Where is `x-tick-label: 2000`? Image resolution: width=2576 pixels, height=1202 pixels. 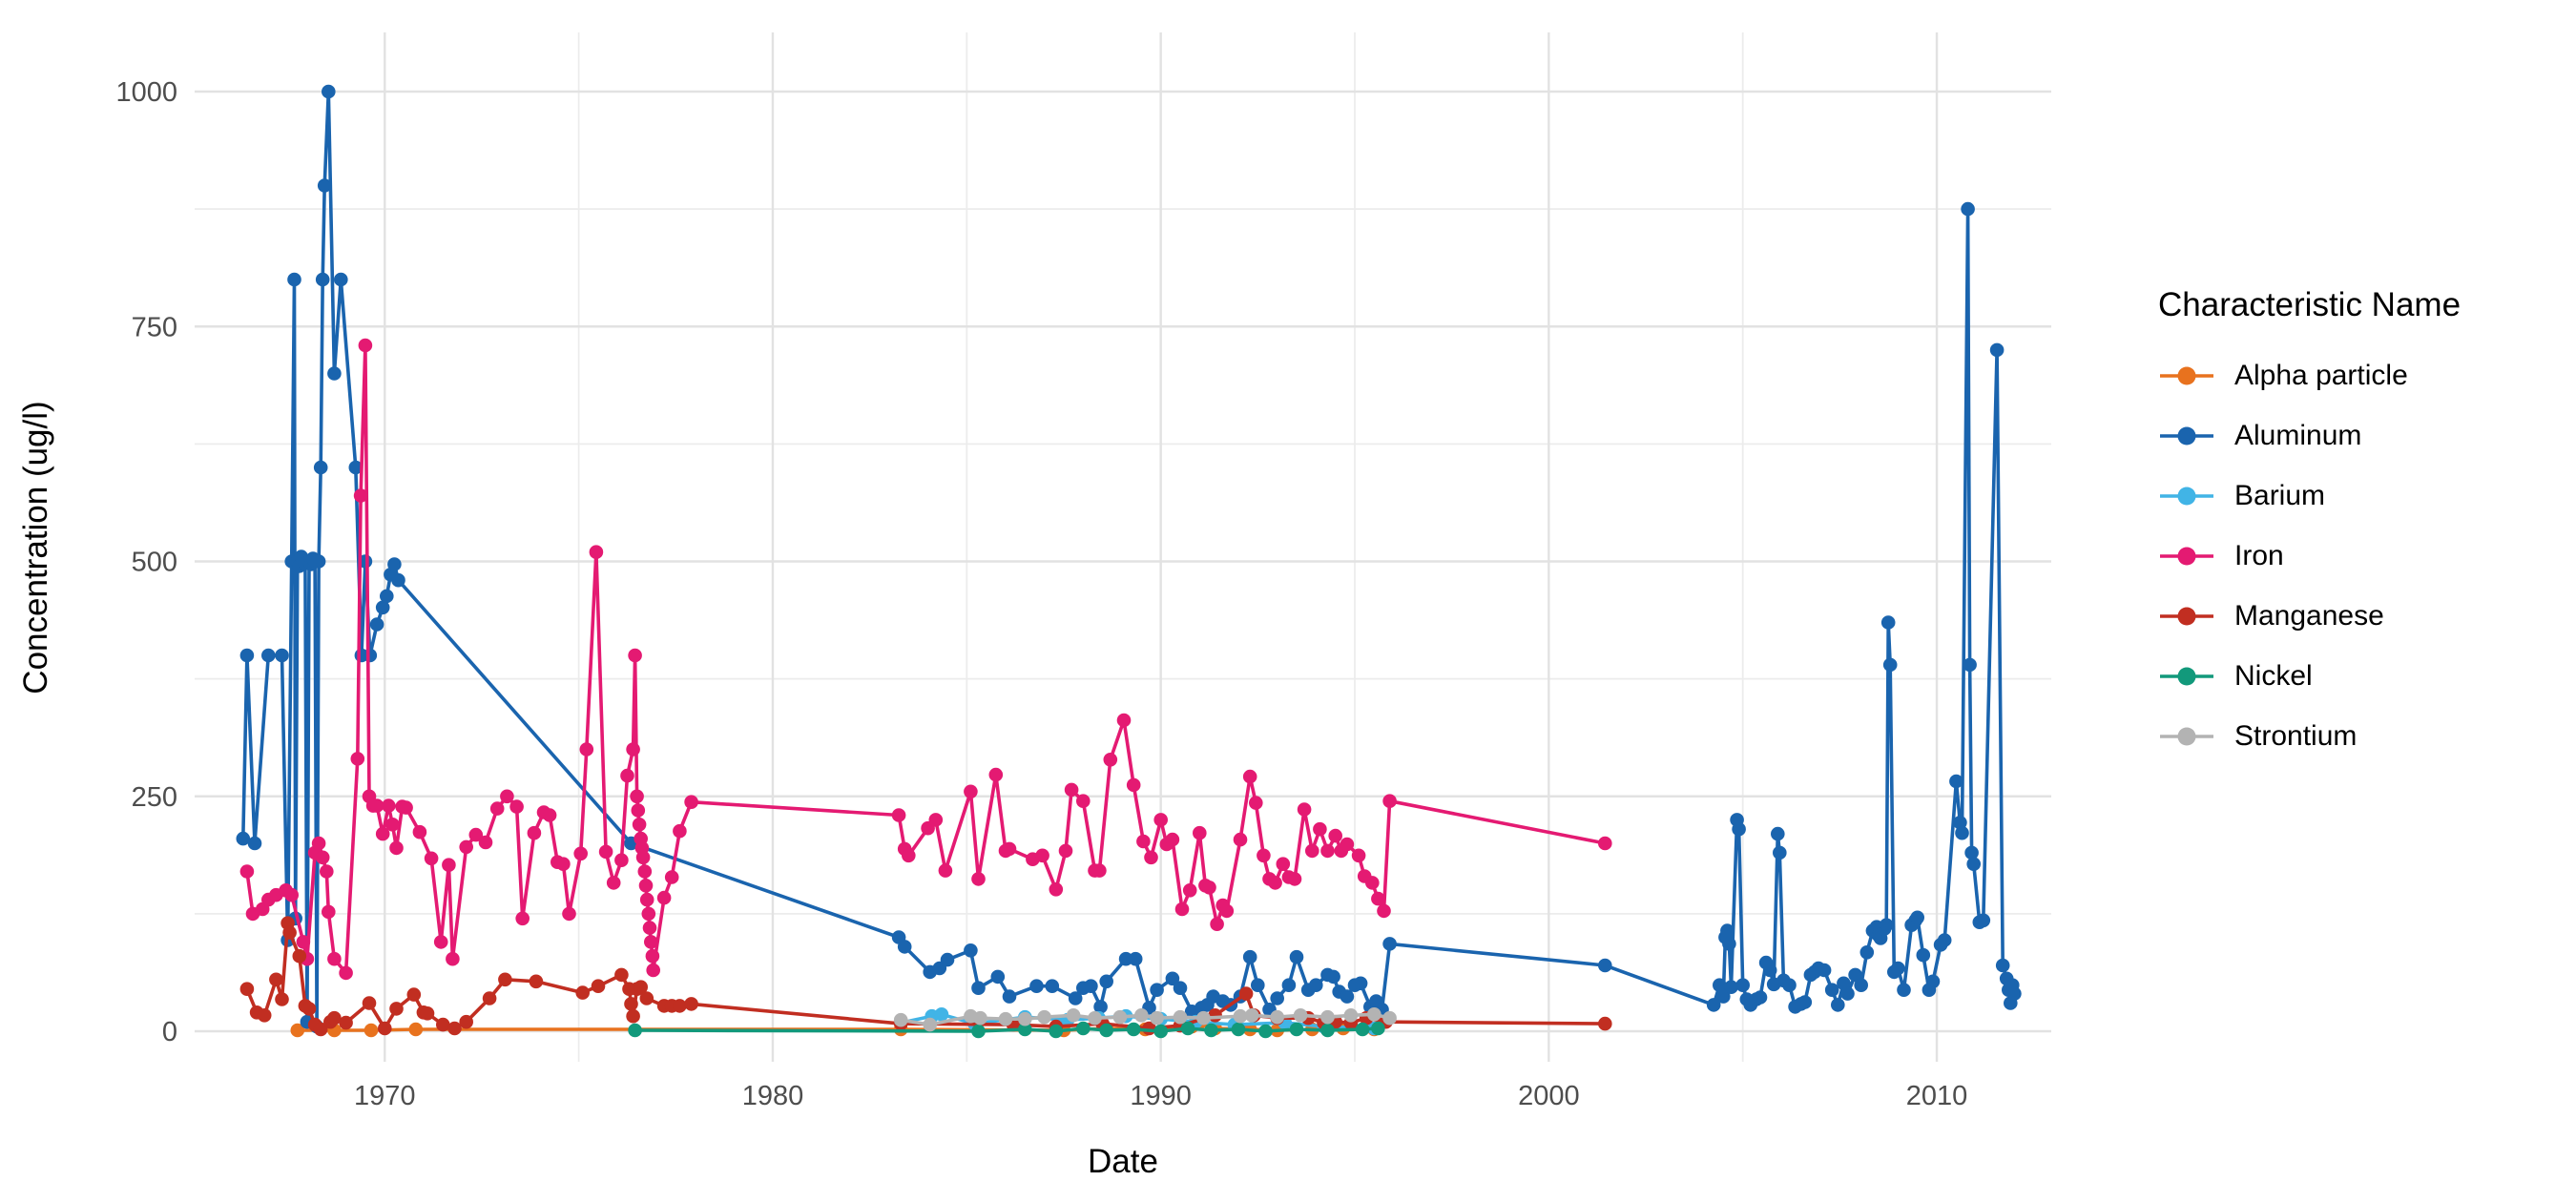
x-tick-label: 2000 is located at coordinates (1549, 1096).